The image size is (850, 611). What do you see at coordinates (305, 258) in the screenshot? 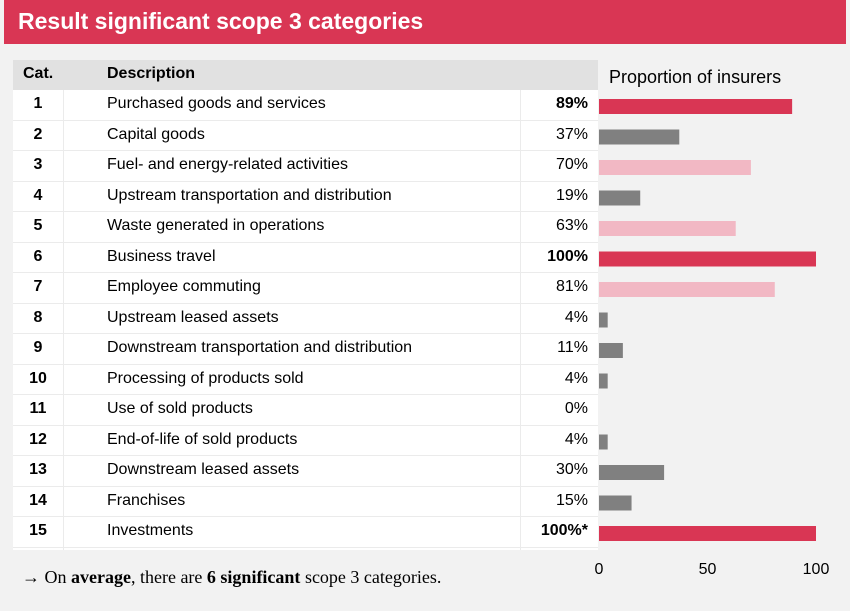
I see `table-row: 6 Business travel 100%` at bounding box center [305, 258].